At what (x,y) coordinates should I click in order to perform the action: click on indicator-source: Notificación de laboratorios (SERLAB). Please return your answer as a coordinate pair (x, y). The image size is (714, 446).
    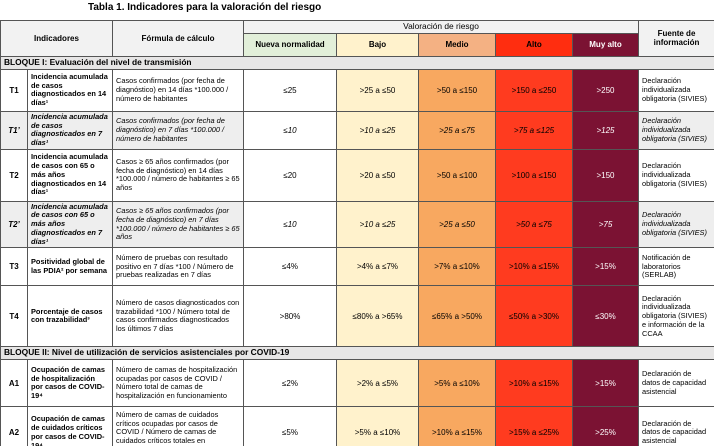
    Looking at the image, I should click on (676, 267).